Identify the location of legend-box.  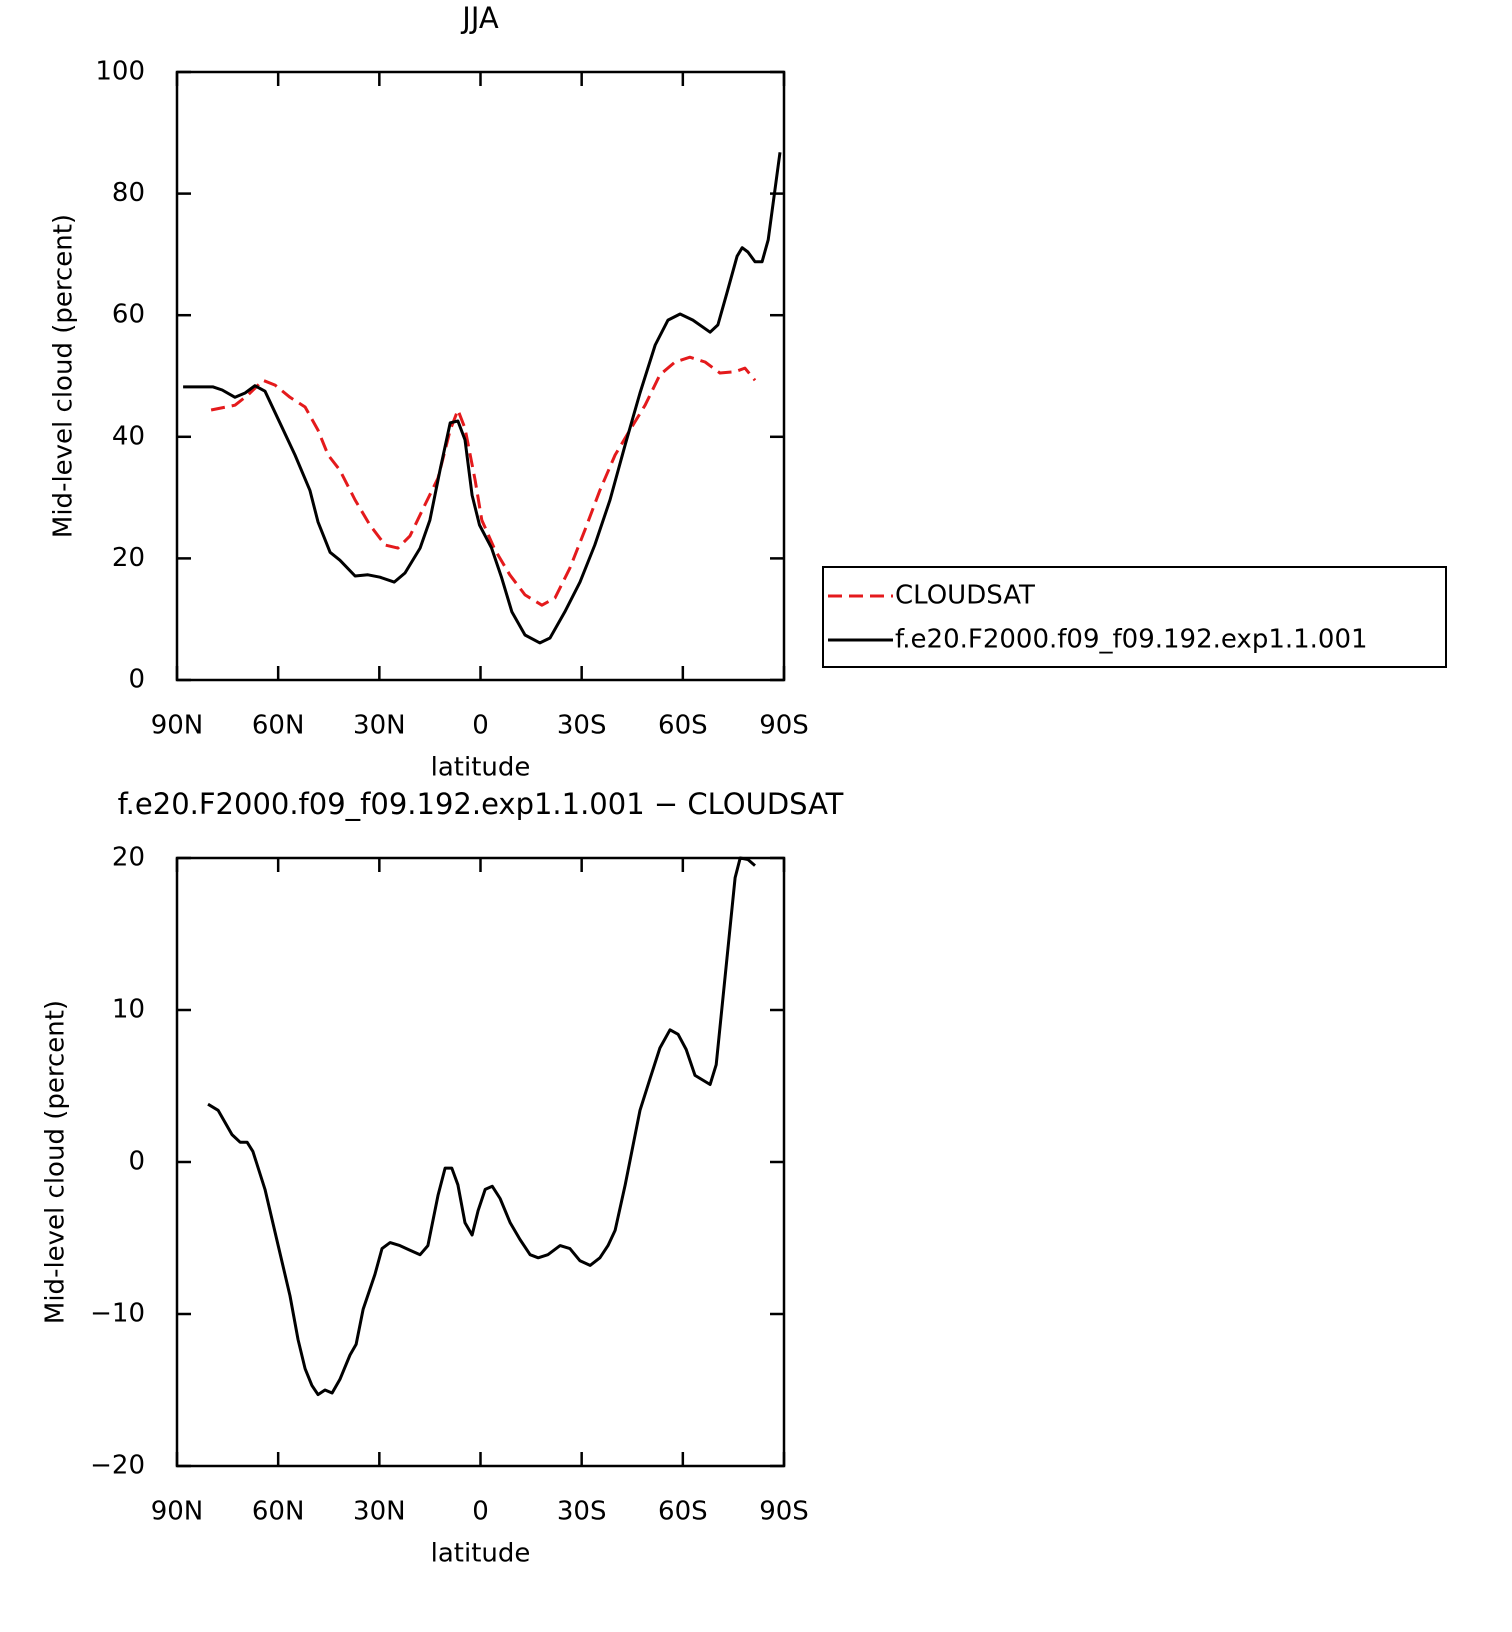
(1134, 617).